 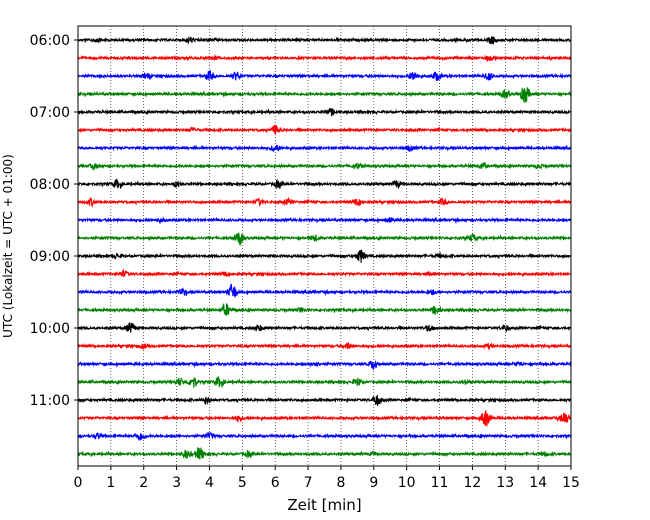 What do you see at coordinates (327, 478) in the screenshot?
I see `x-axis-ticks: 0 1 2 3 4 5 6 7 8 9 10 11 12 13 14 15` at bounding box center [327, 478].